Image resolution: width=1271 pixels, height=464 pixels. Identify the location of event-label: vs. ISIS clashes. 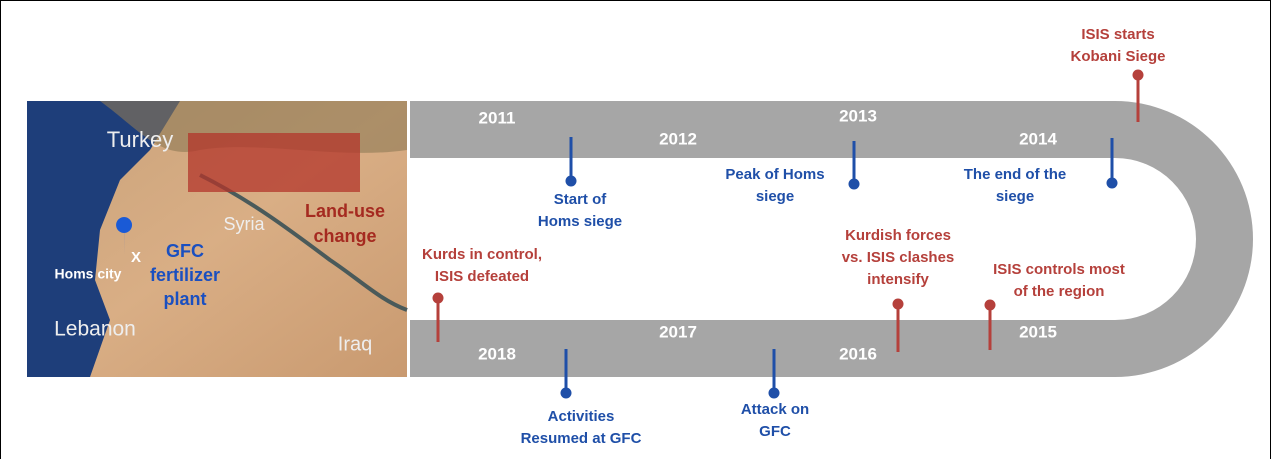
(898, 257).